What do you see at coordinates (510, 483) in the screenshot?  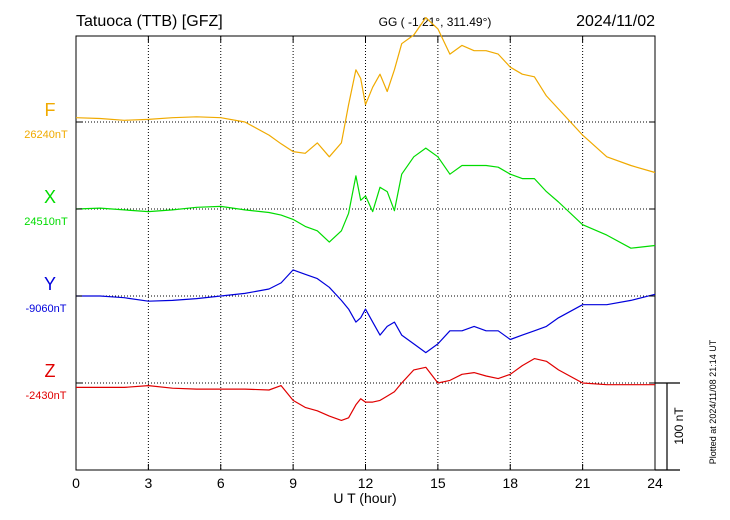 I see `x-tick-label: 18` at bounding box center [510, 483].